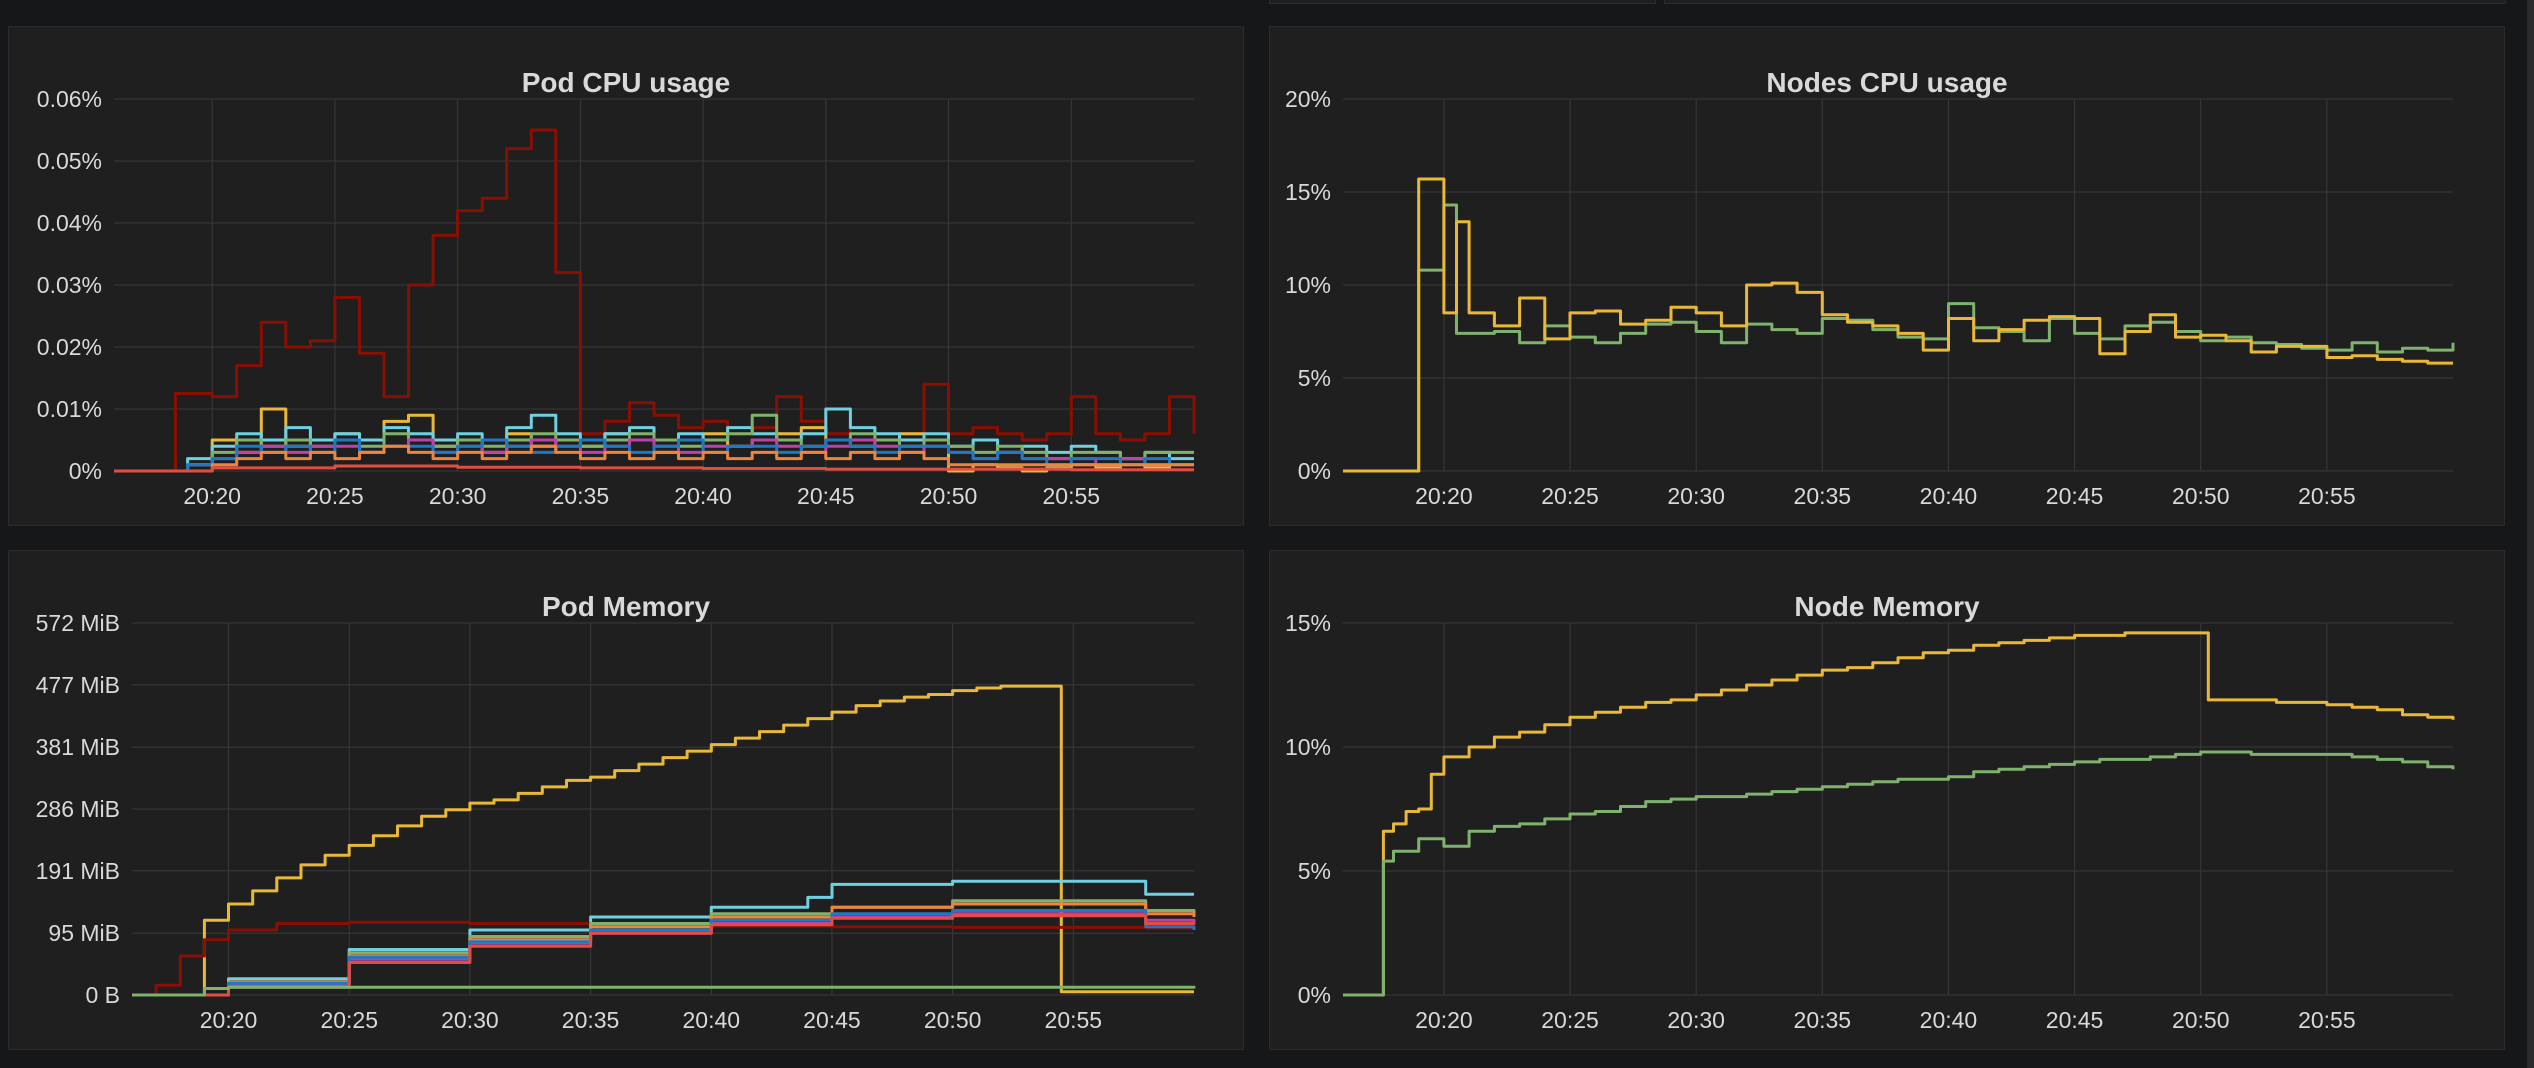 Image resolution: width=2534 pixels, height=1068 pixels. I want to click on y-tick-label: 0.06%, so click(69, 99).